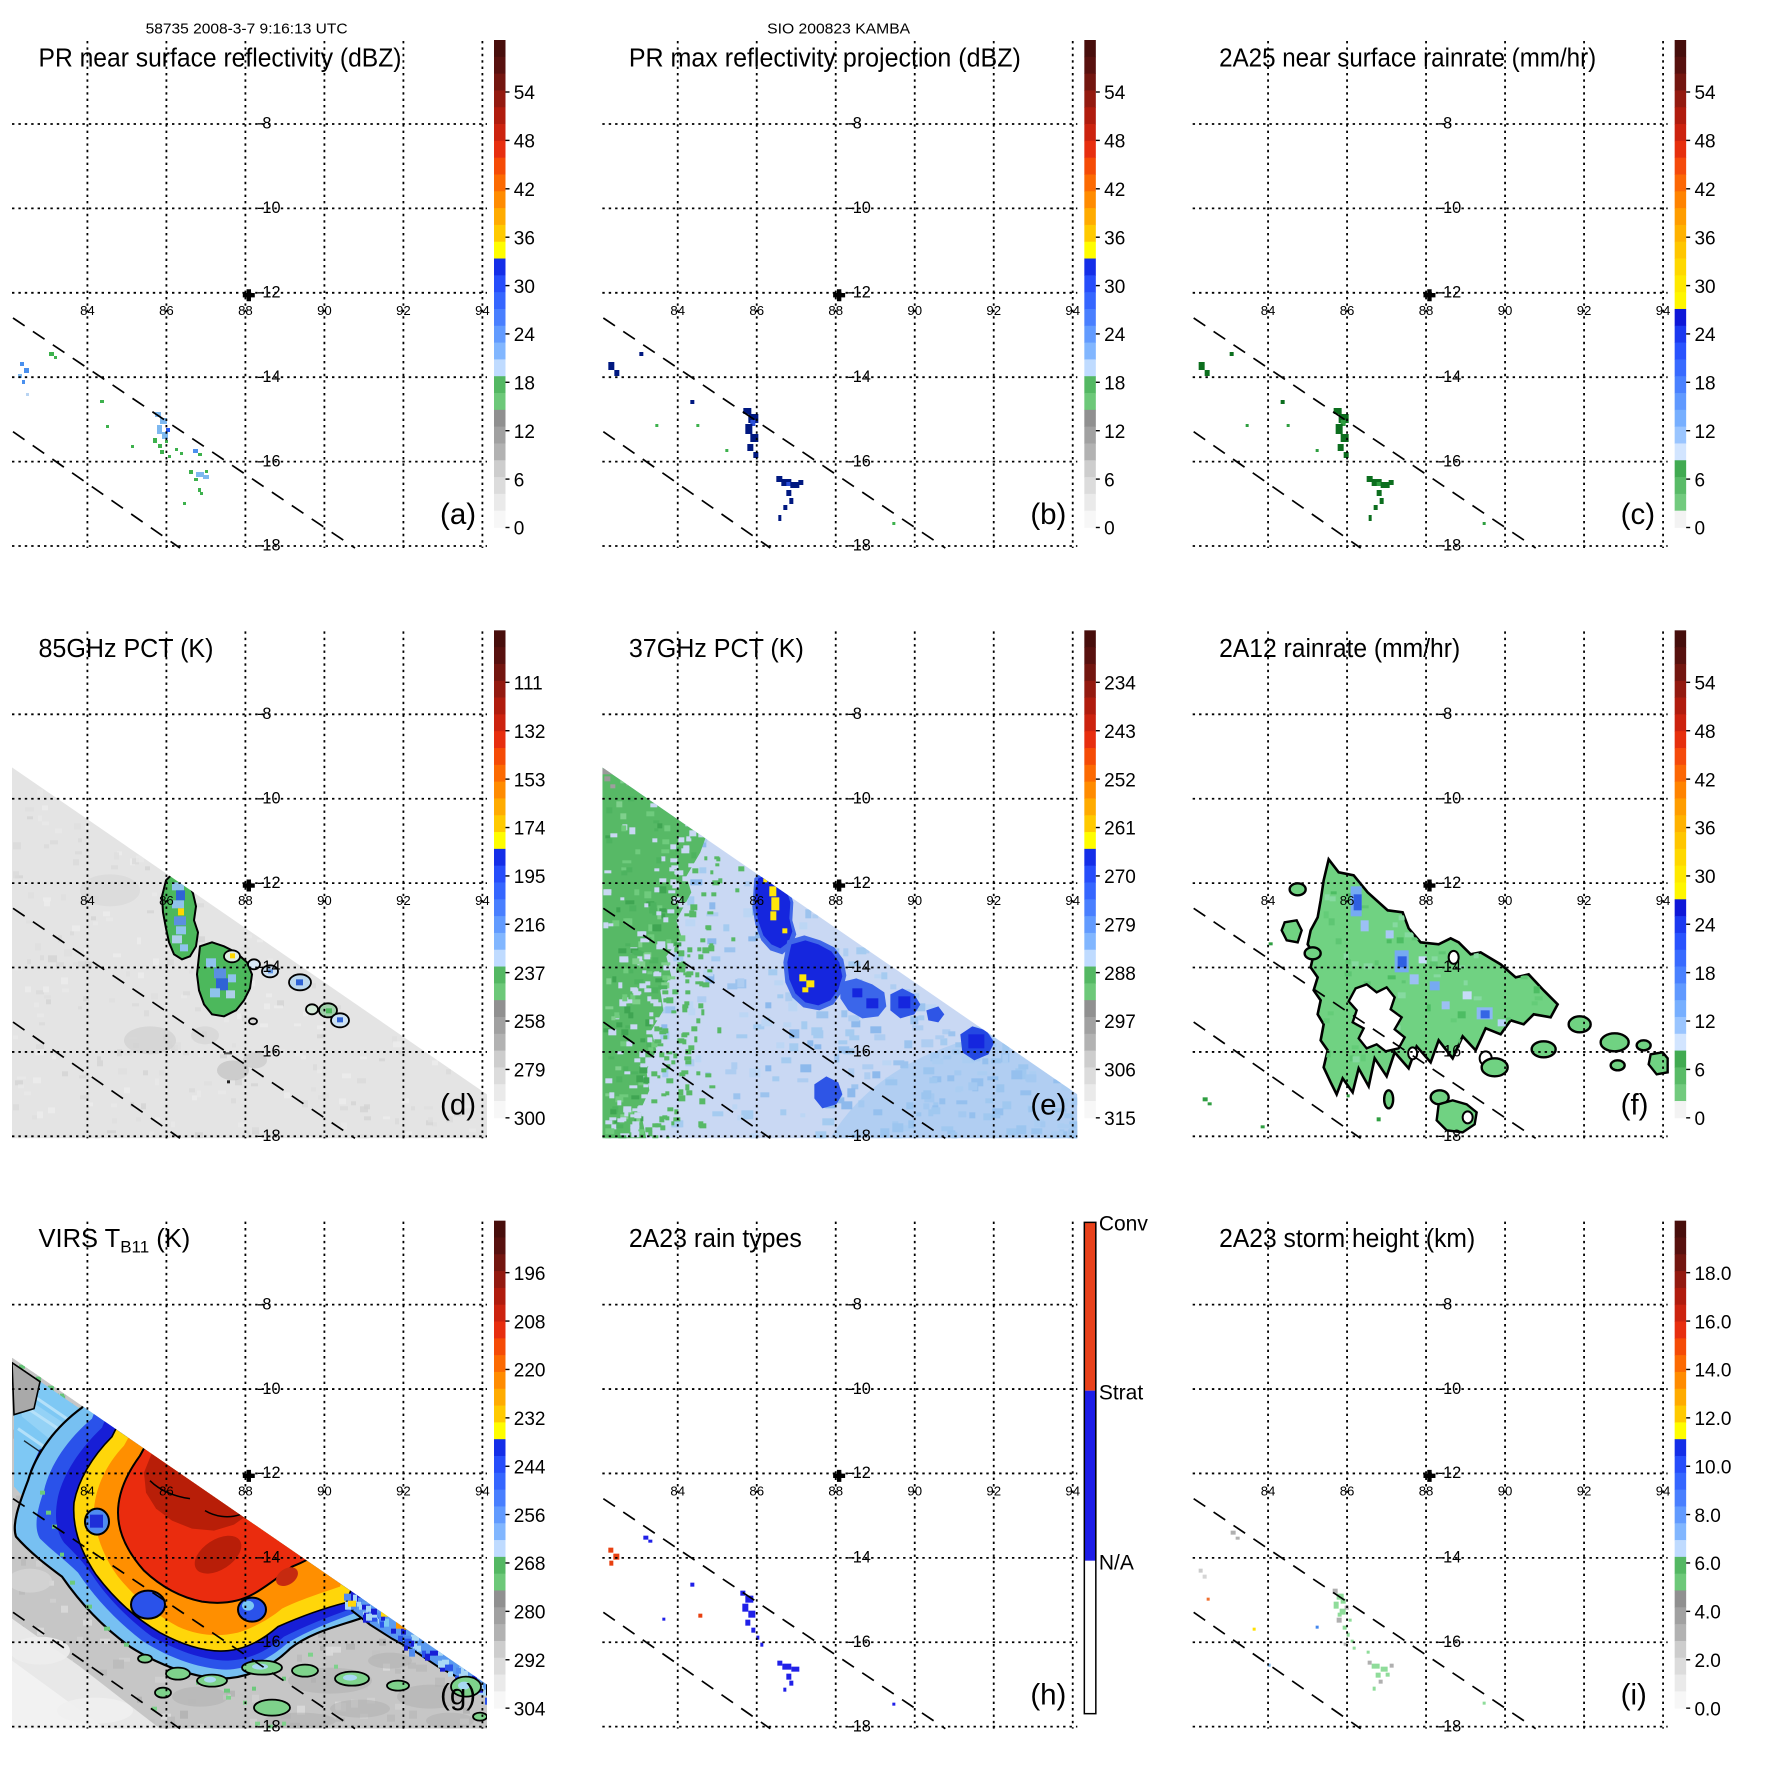  Describe the element at coordinates (825, 59) in the screenshot. I see `svg-text:PR max reflectivity projection: PR max reflectivity projection (dBZ)` at that location.